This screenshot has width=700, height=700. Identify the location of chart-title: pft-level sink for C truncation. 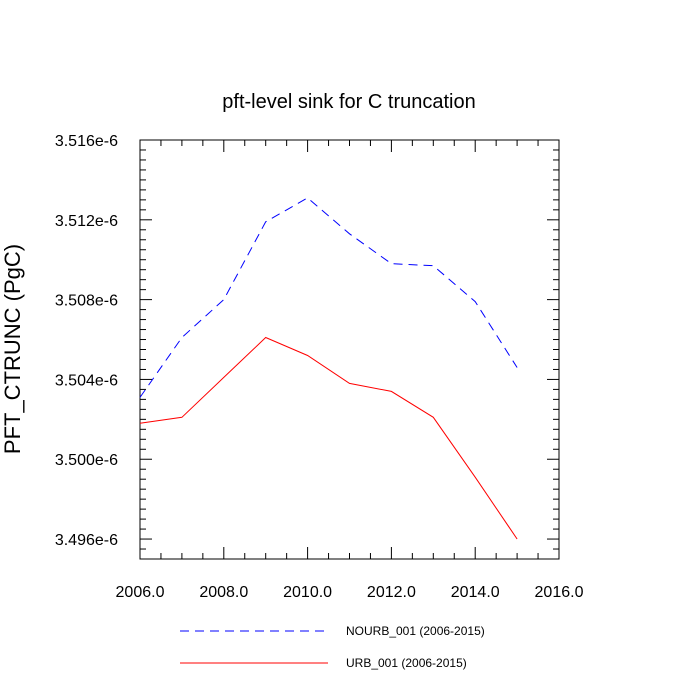
(348, 102).